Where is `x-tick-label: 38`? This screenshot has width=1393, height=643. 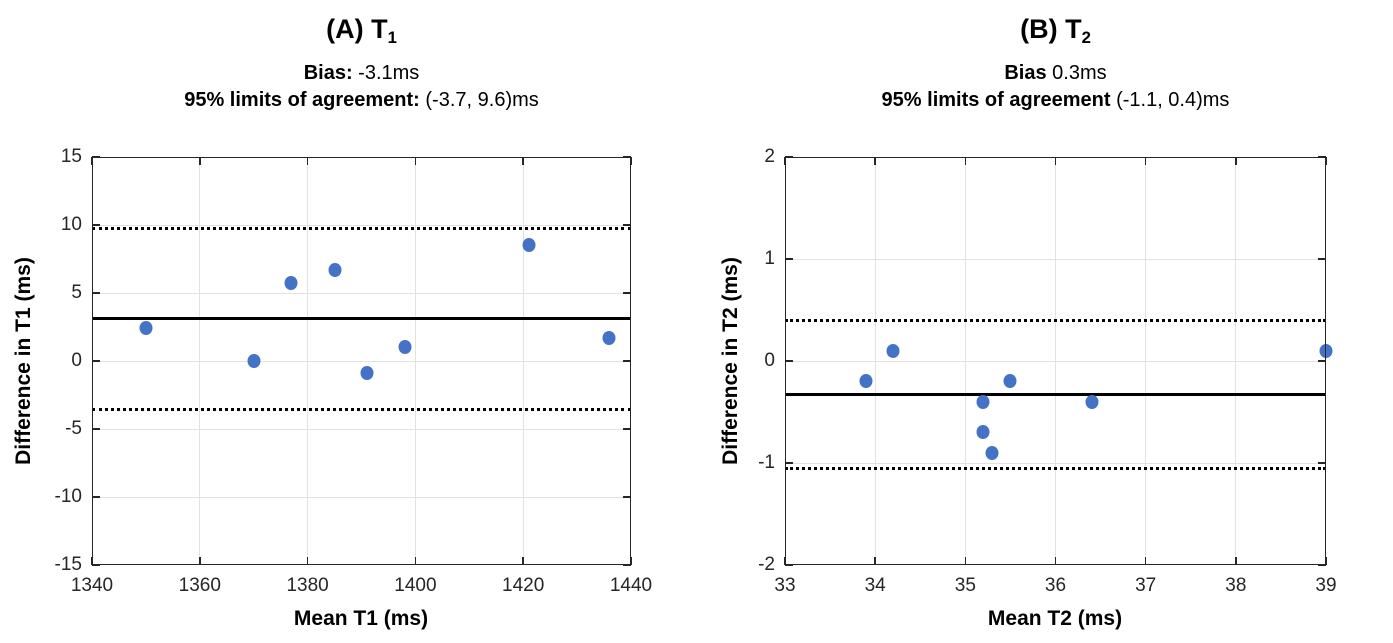 x-tick-label: 38 is located at coordinates (1236, 585).